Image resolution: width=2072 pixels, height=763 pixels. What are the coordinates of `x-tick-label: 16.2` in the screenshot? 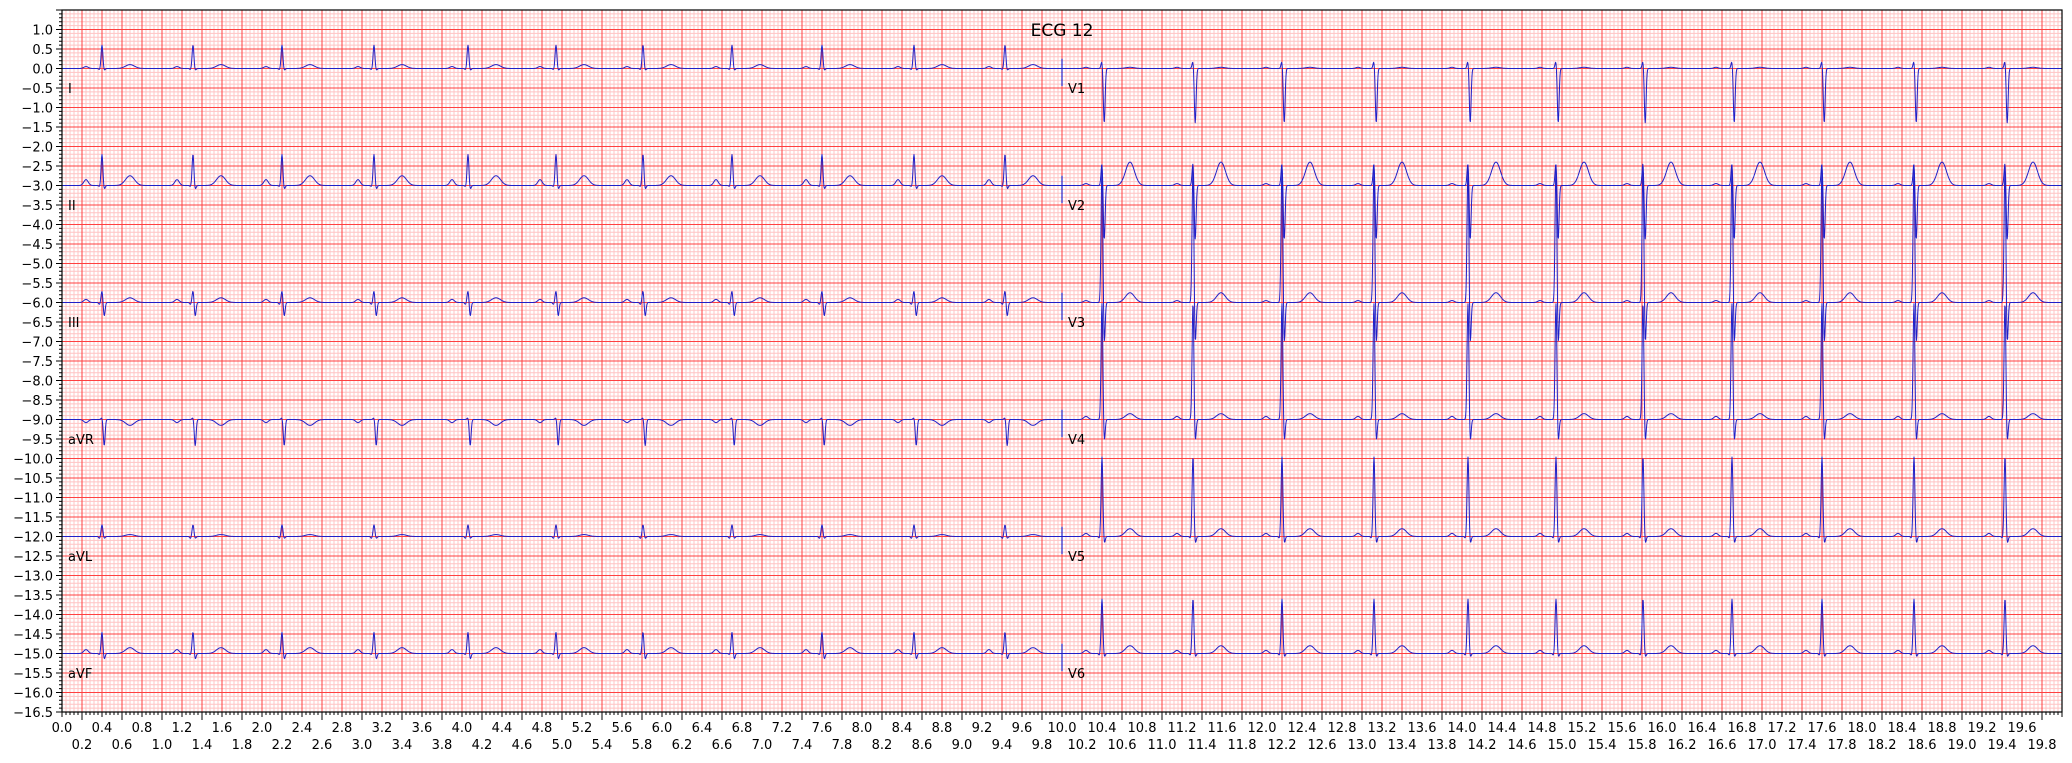 It's located at (1682, 745).